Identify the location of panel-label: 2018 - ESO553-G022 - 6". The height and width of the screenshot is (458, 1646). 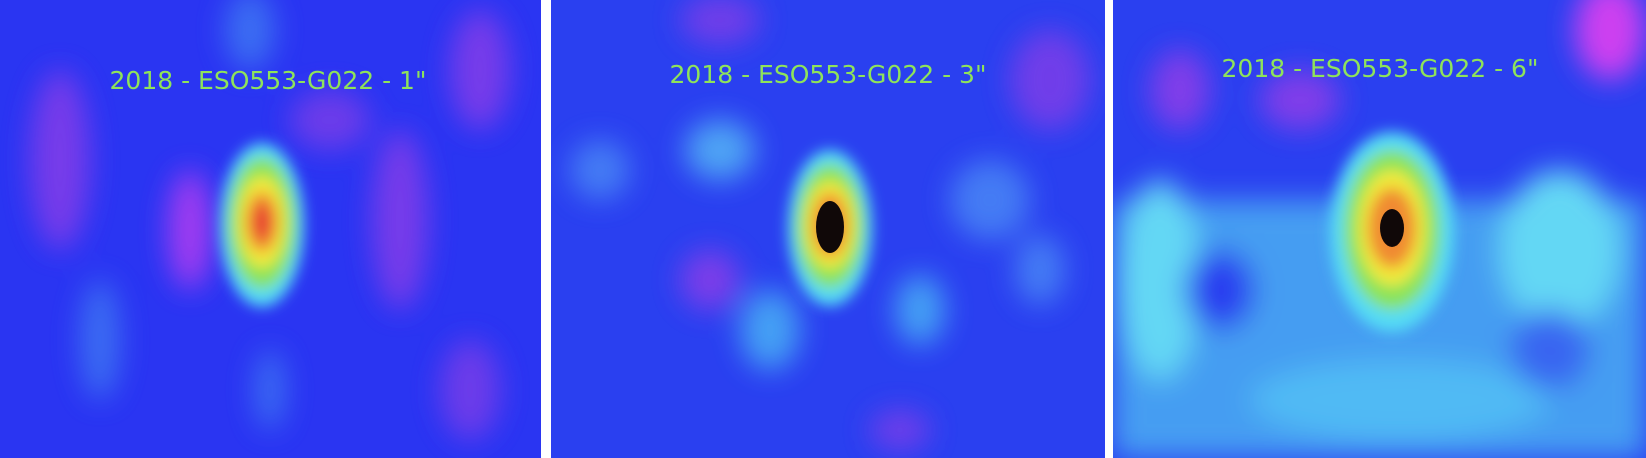
(1380, 68).